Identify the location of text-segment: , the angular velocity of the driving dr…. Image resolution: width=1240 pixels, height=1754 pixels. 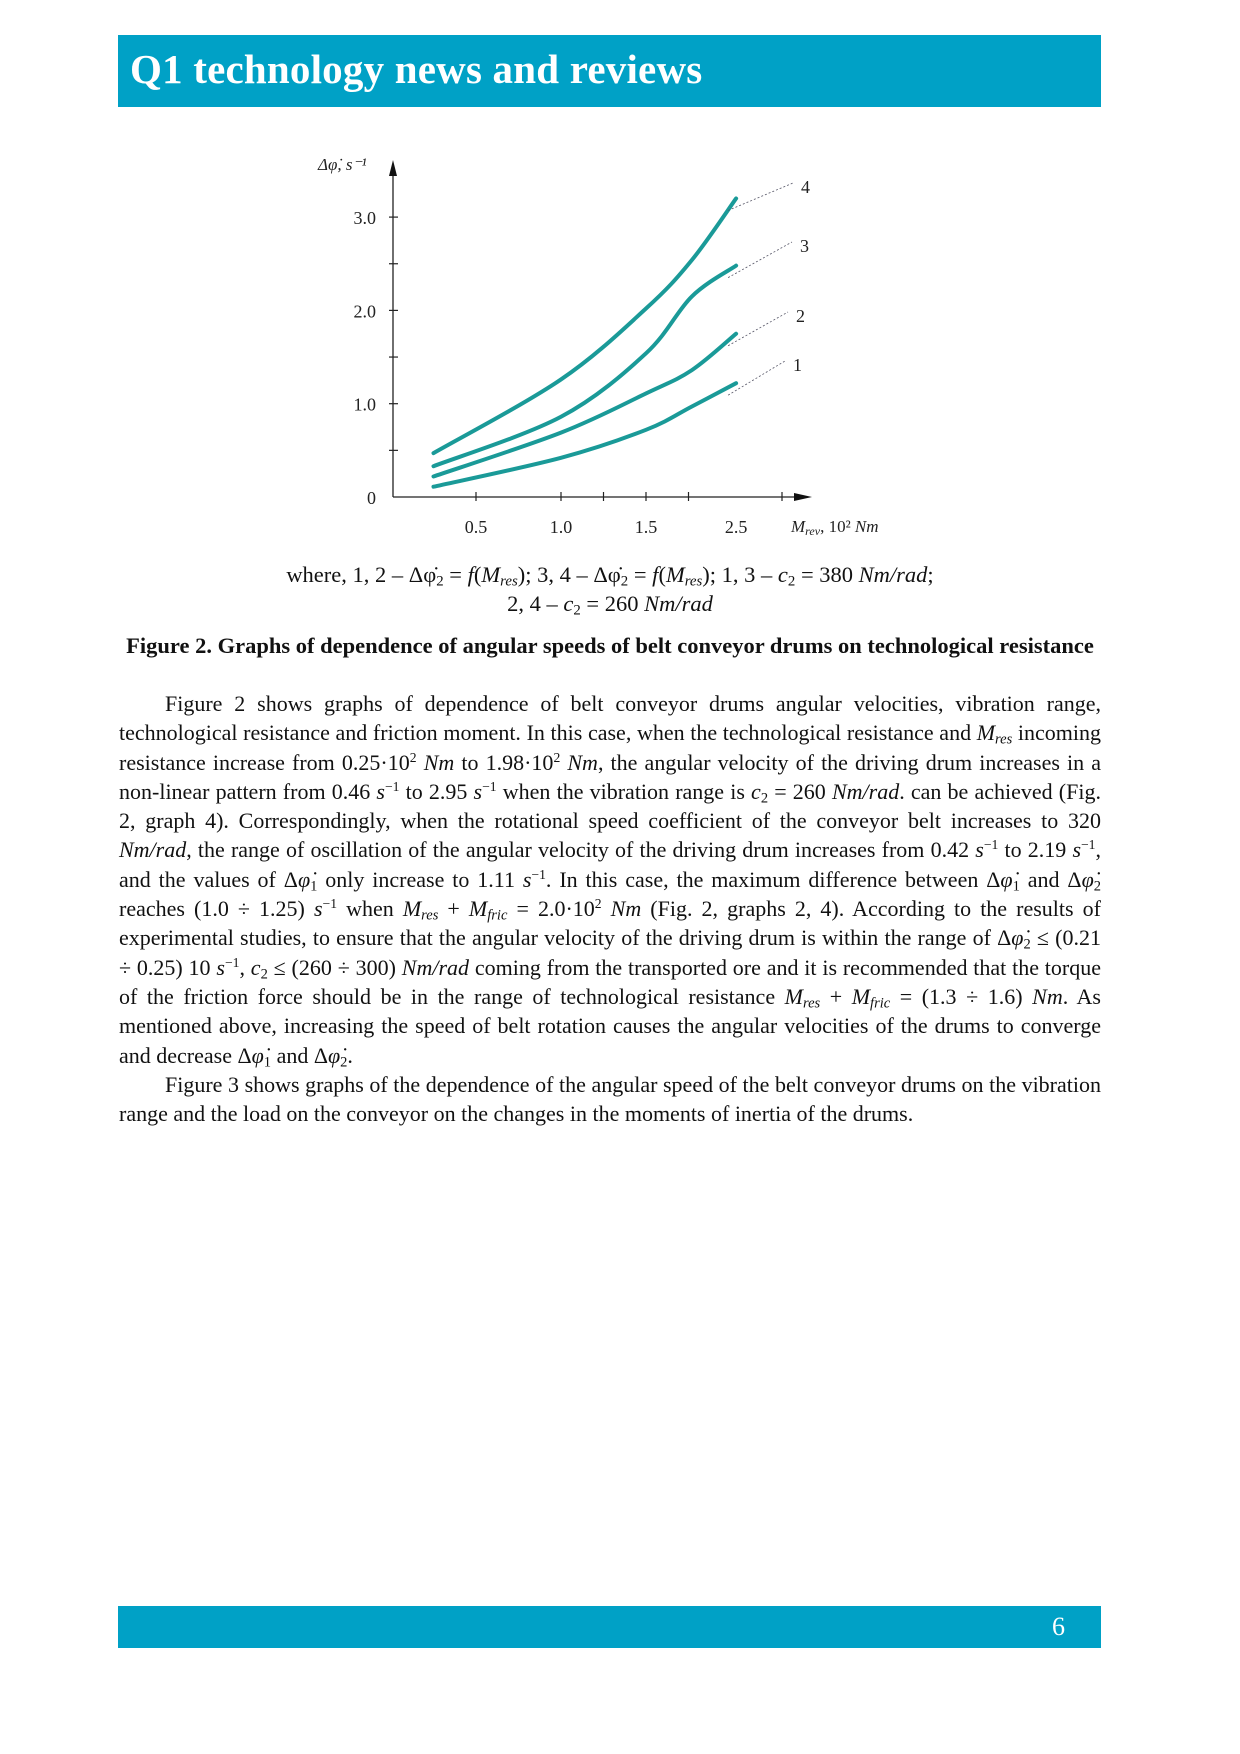
(610, 776).